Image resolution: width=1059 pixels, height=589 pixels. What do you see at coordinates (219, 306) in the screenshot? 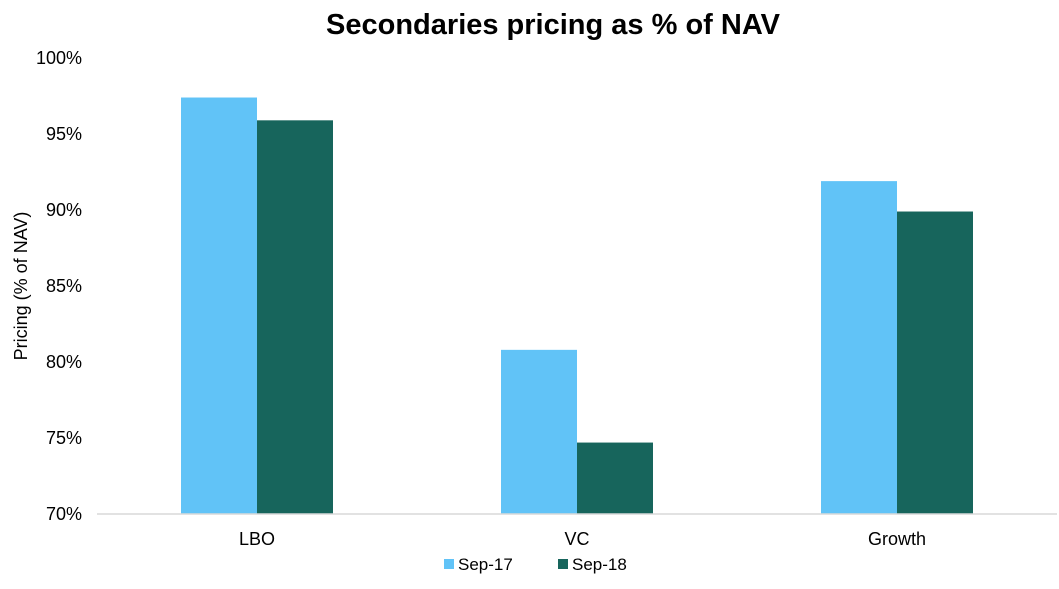
I see `bar-sep-17-lbo` at bounding box center [219, 306].